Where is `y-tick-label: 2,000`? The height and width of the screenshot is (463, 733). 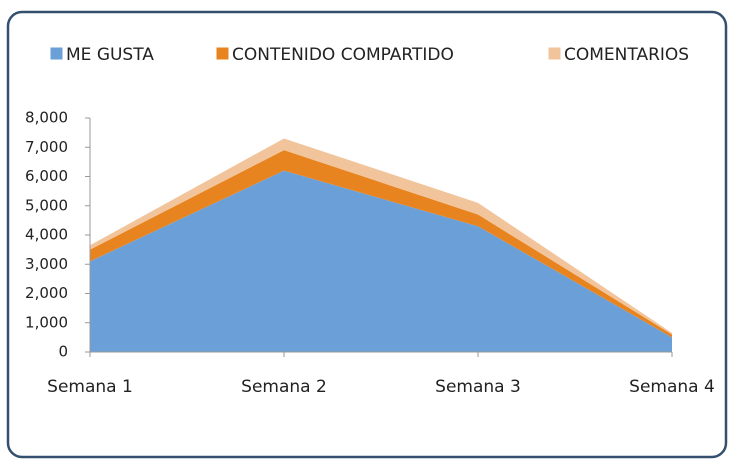
y-tick-label: 2,000 is located at coordinates (46, 293).